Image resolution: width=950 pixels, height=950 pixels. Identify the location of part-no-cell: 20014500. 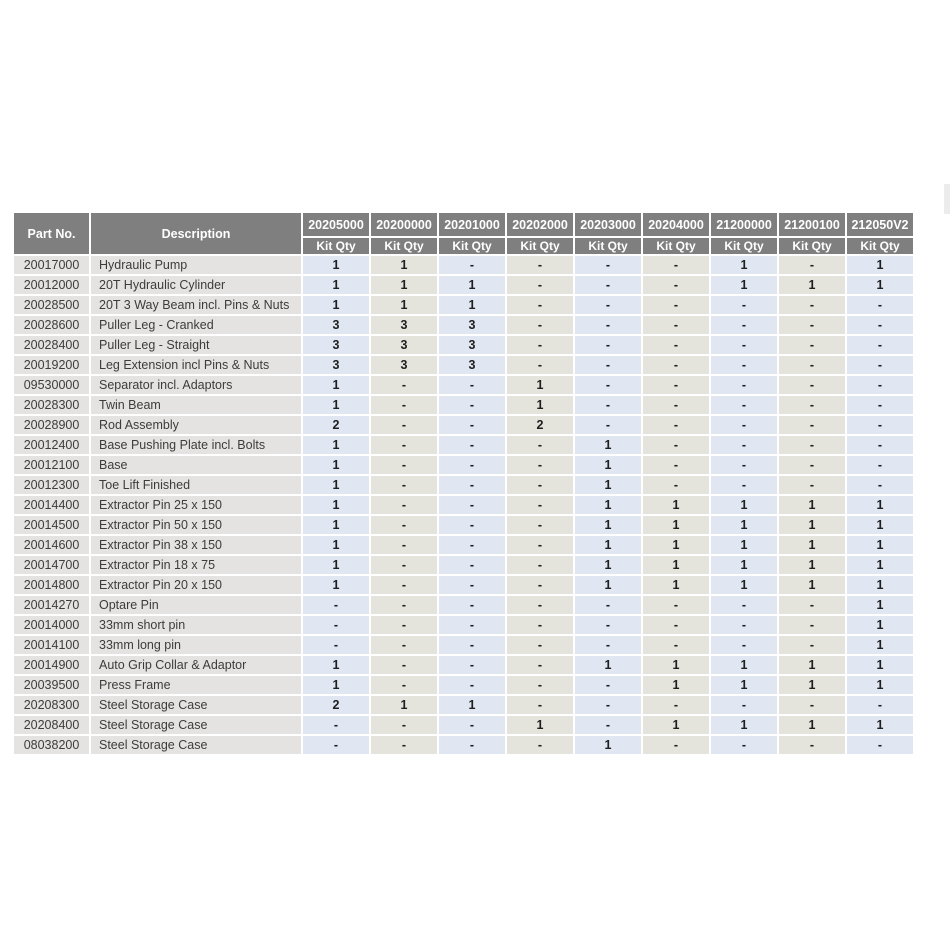
(51, 525).